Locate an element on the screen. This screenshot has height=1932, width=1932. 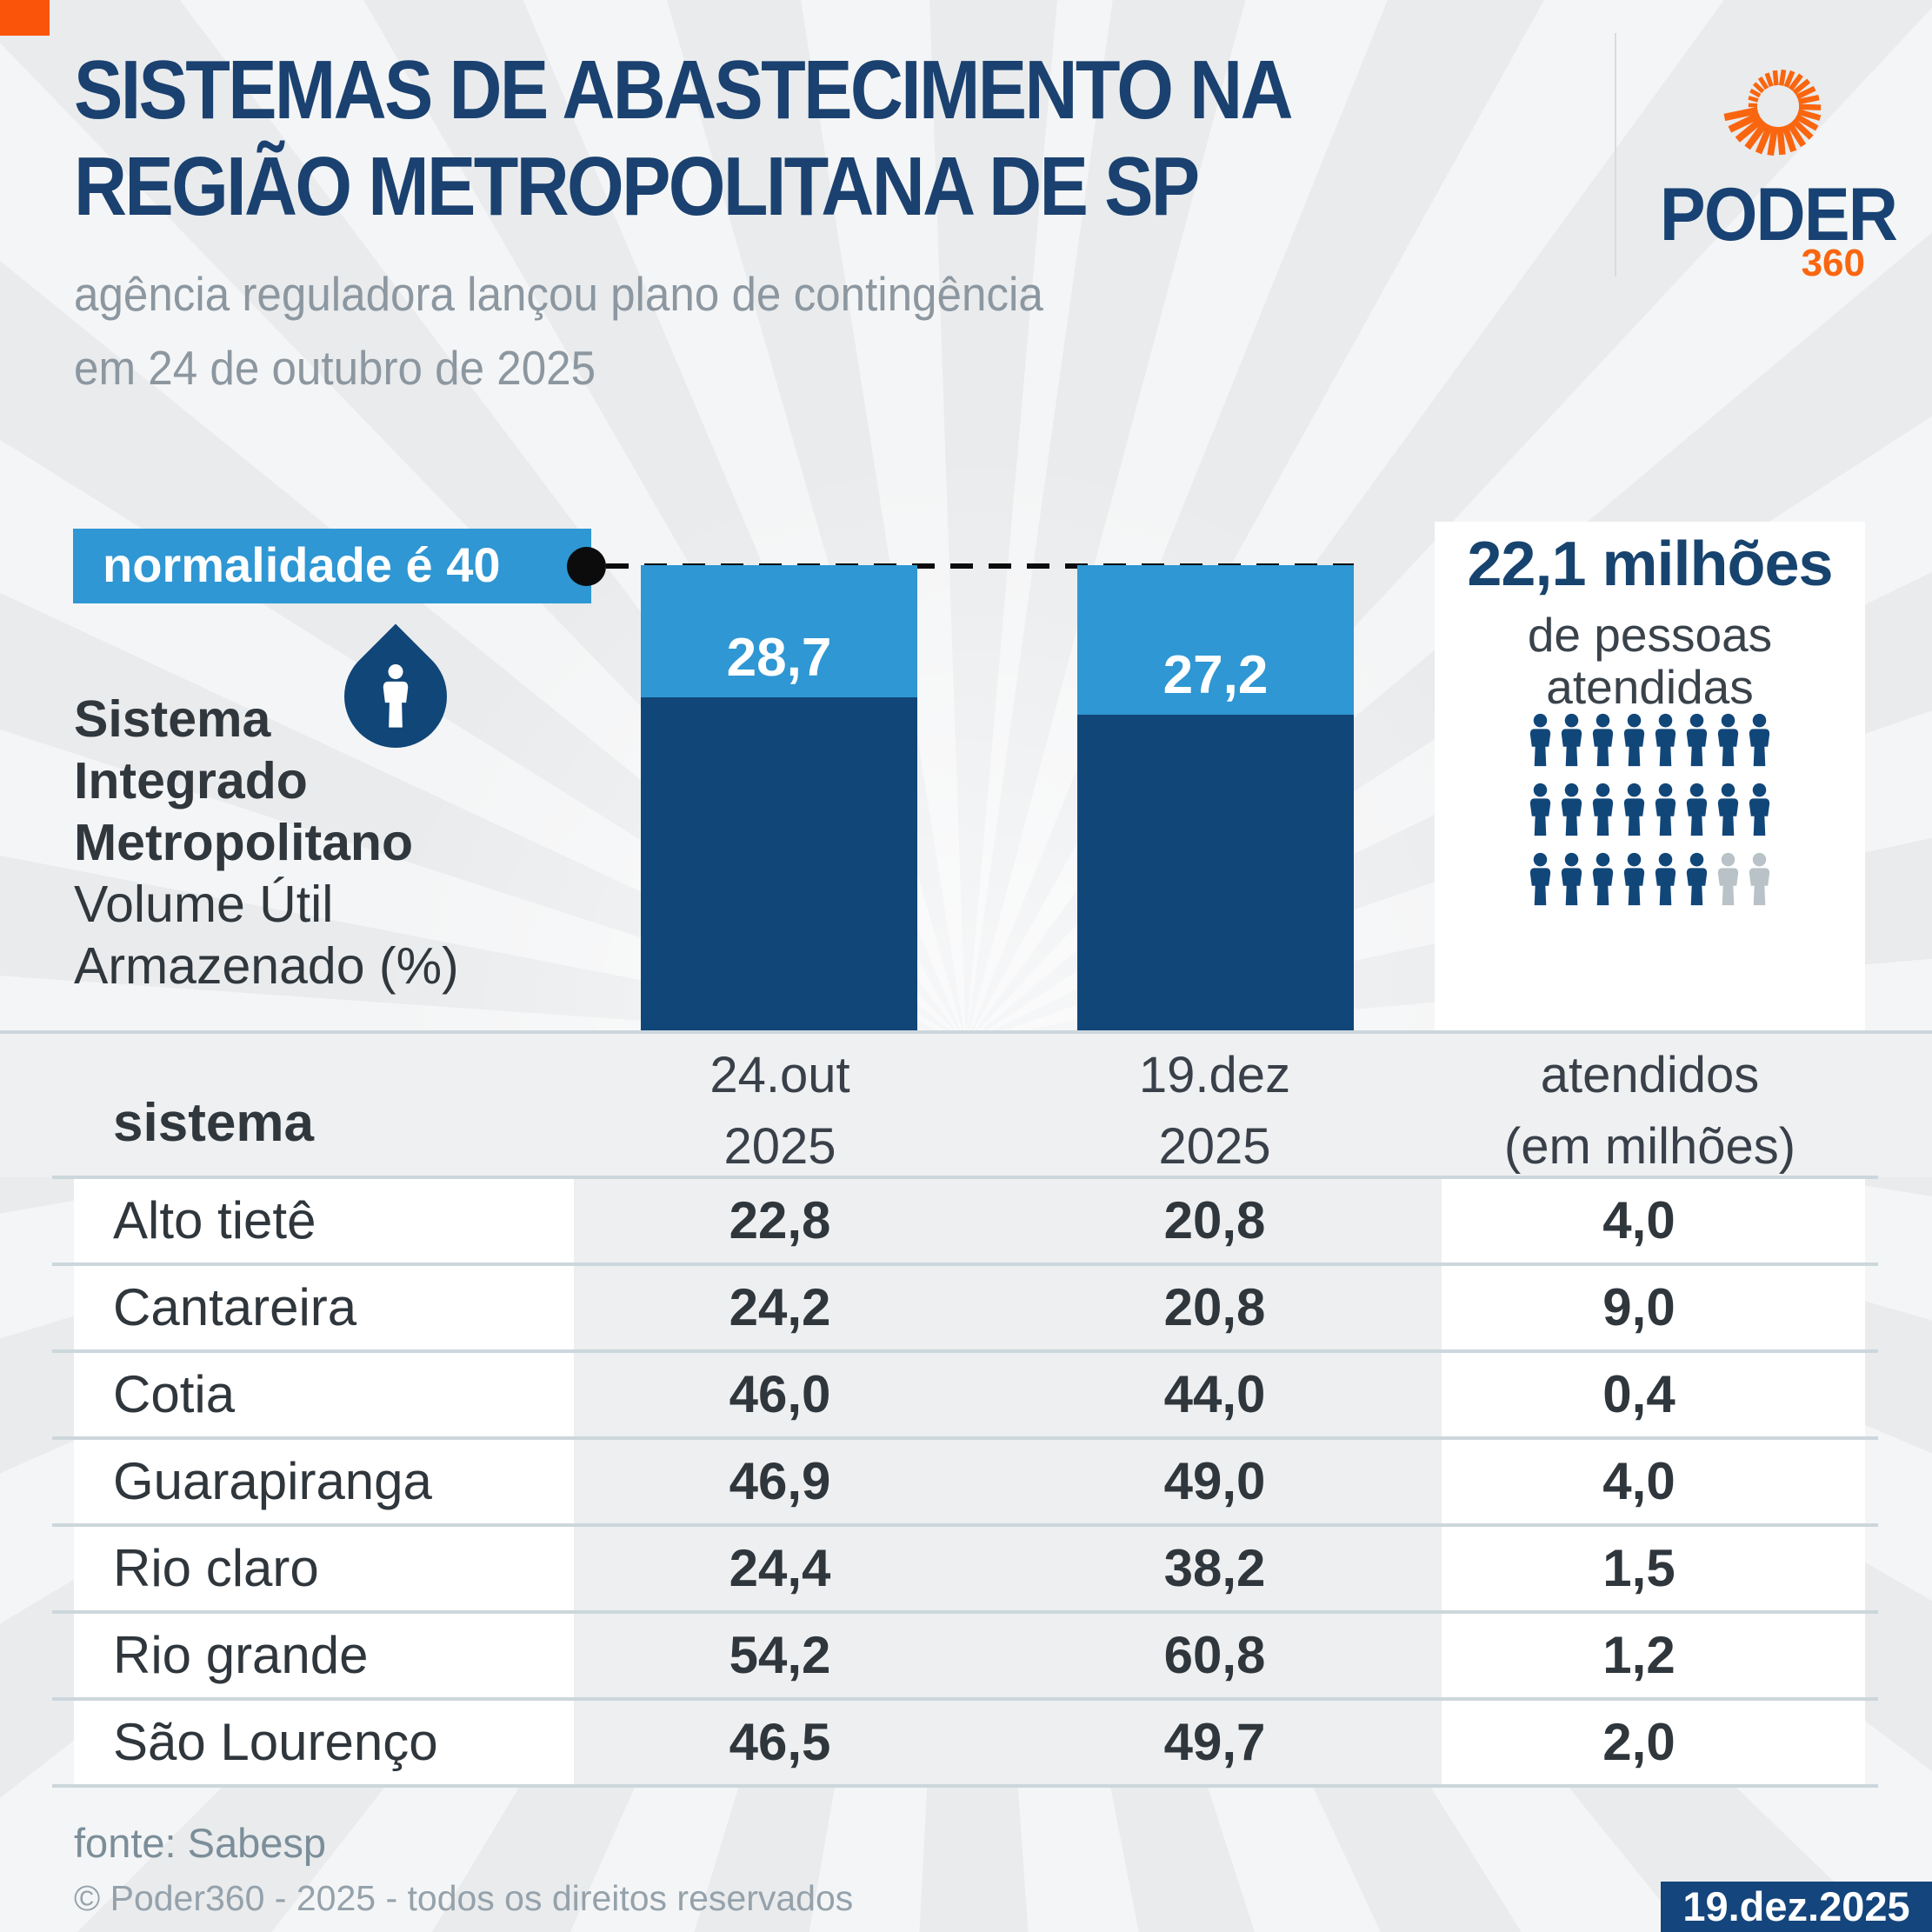
column-header-atendidos-line1: atendidos is located at coordinates (1650, 1075).